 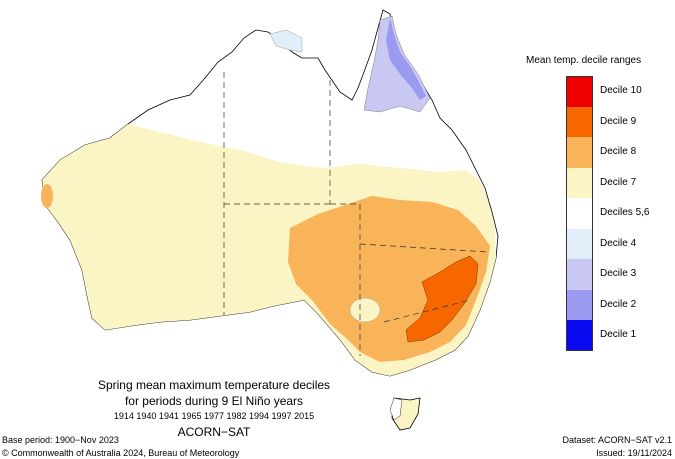 I want to click on legend-item: Decile 2, so click(x=616, y=304).